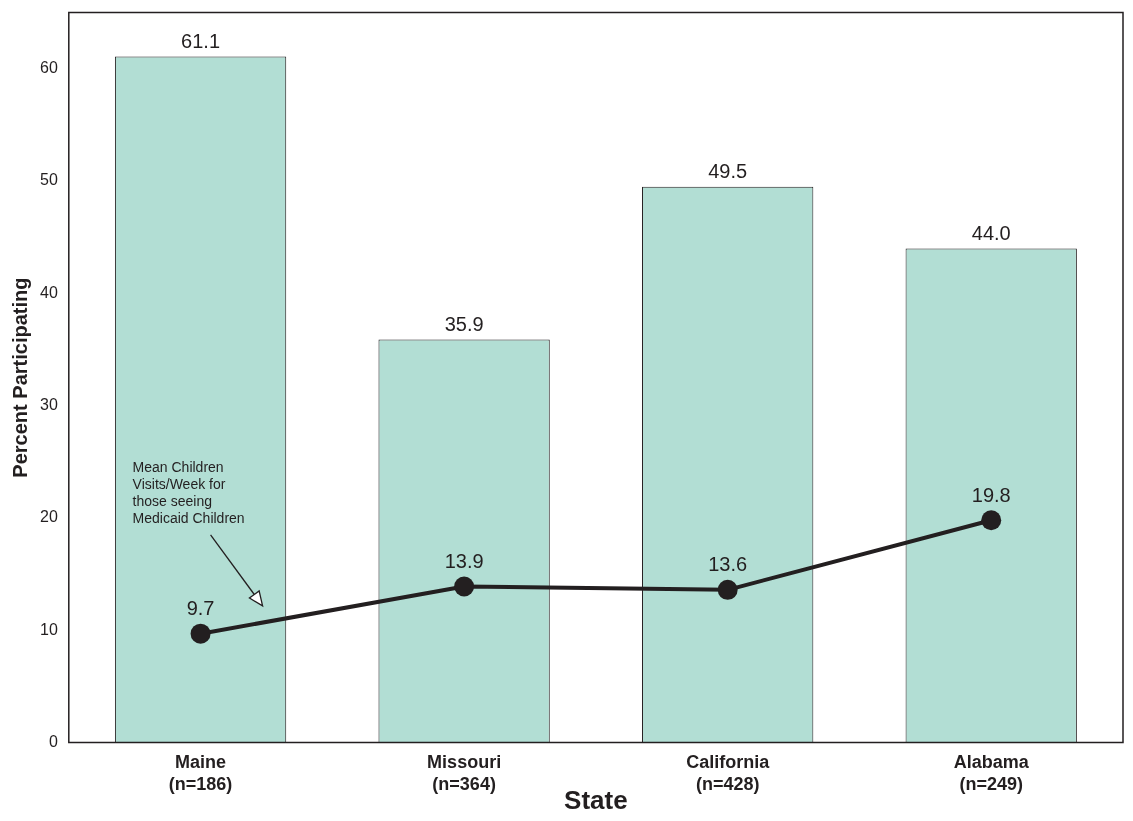  What do you see at coordinates (53, 742) in the screenshot?
I see `y-tick-label: 0` at bounding box center [53, 742].